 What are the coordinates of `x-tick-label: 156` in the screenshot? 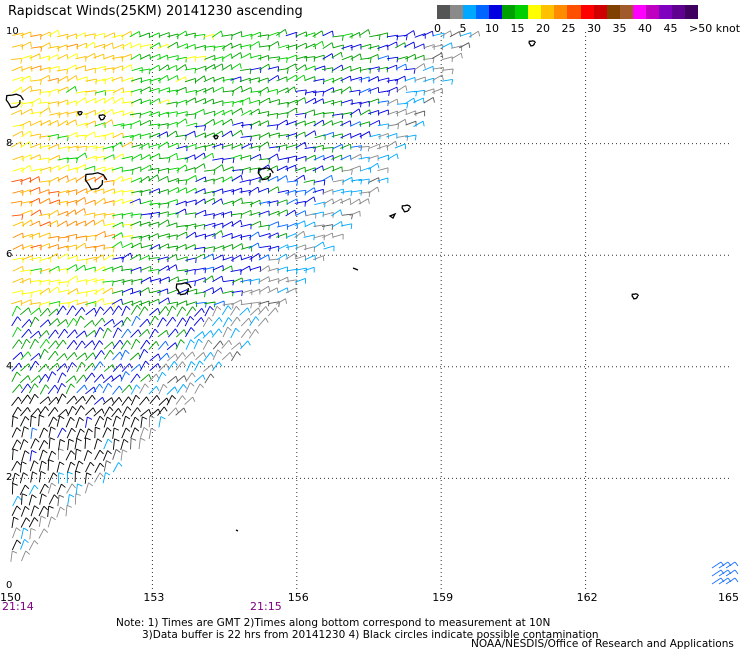 It's located at (298, 597).